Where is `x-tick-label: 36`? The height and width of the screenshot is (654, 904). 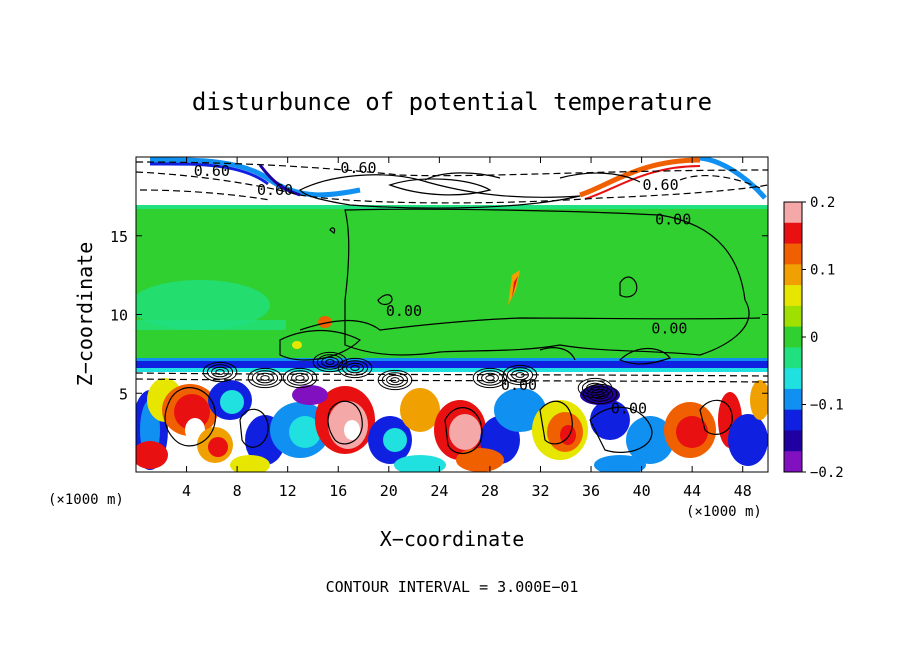 x-tick-label: 36 is located at coordinates (591, 491).